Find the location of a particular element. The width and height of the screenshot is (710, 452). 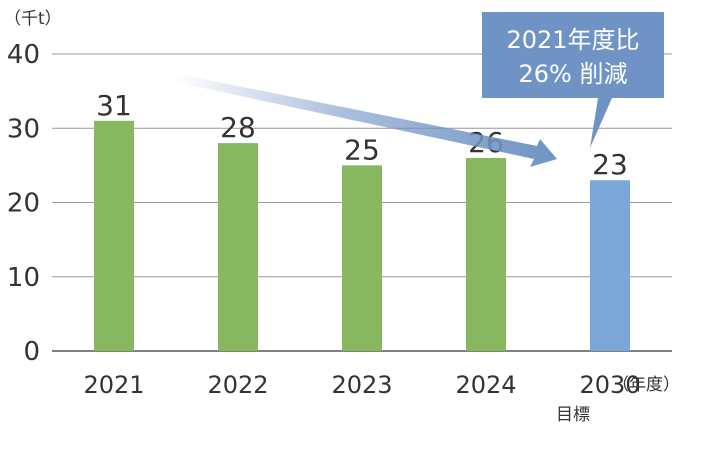

value-label: 28 is located at coordinates (238, 127).